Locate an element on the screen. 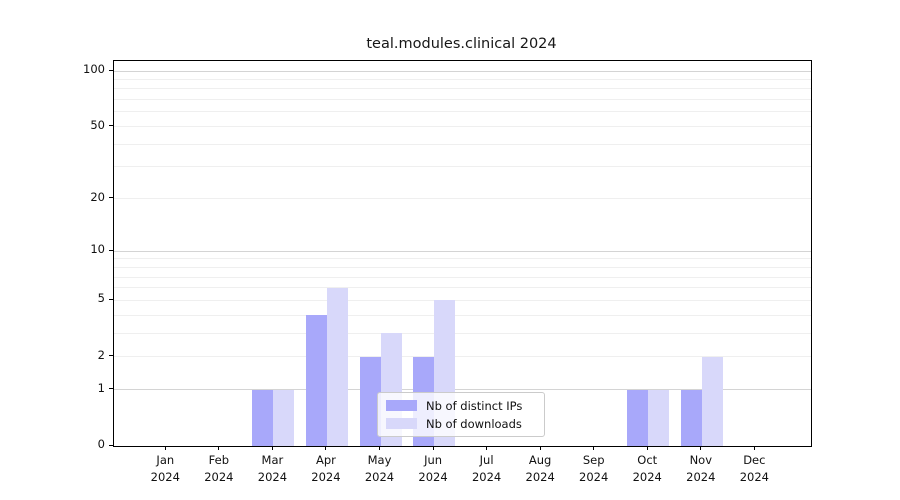 The width and height of the screenshot is (900, 500). legend-row: Nb of distinct IPs is located at coordinates (465, 406).